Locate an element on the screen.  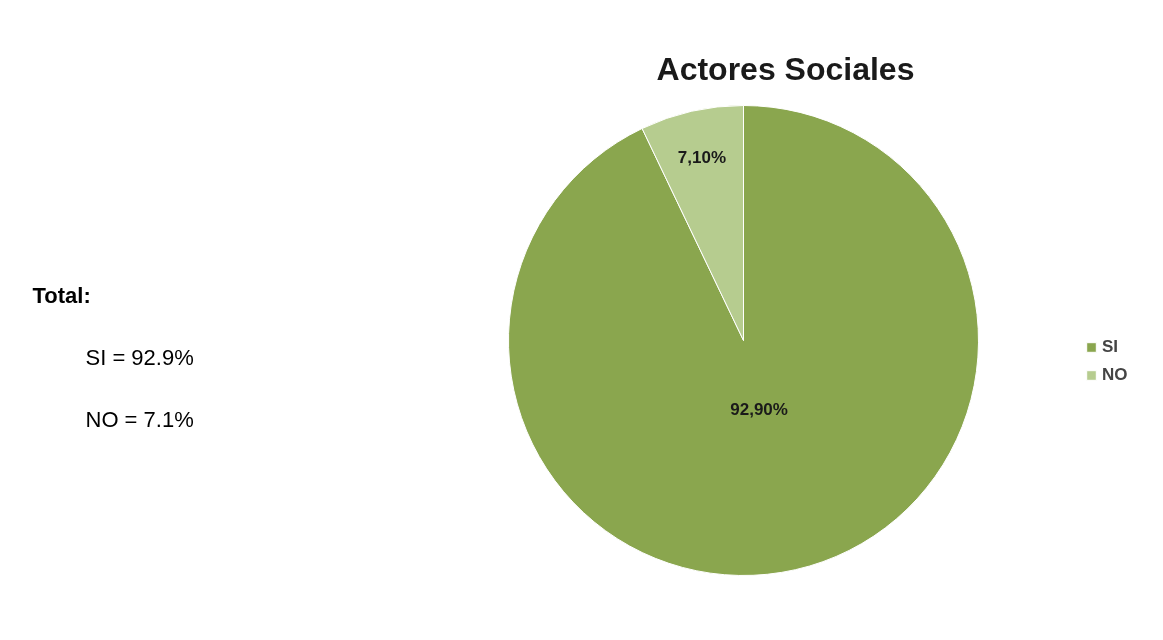
chart-title: Actores Sociales is located at coordinates (785, 68).